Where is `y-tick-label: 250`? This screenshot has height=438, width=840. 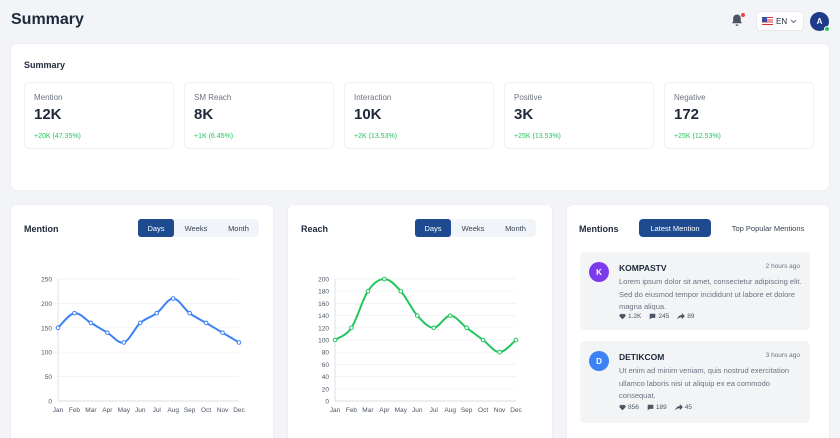 y-tick-label: 250 is located at coordinates (46, 280).